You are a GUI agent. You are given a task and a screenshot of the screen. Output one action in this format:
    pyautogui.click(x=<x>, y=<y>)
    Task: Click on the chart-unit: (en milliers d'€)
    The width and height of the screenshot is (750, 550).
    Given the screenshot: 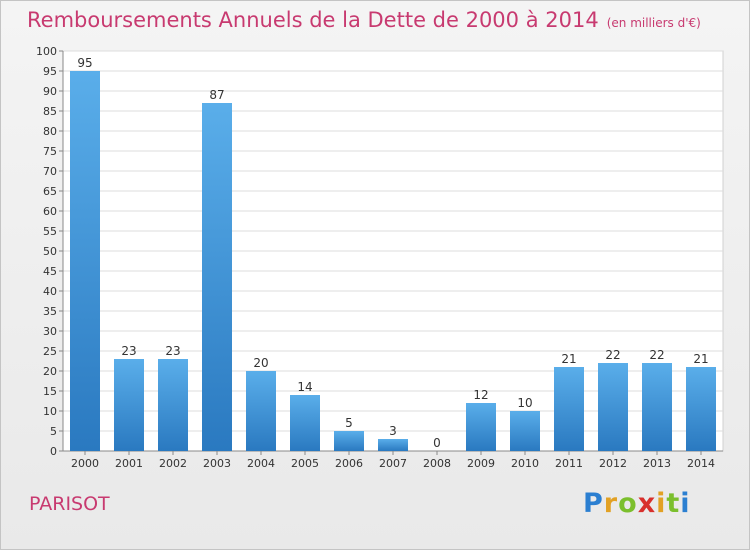 What is the action you would take?
    pyautogui.click(x=653, y=23)
    